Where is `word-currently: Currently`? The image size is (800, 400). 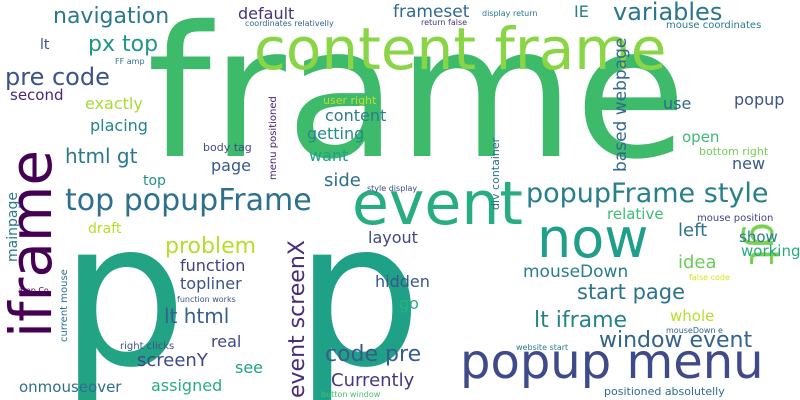 word-currently: Currently is located at coordinates (373, 380).